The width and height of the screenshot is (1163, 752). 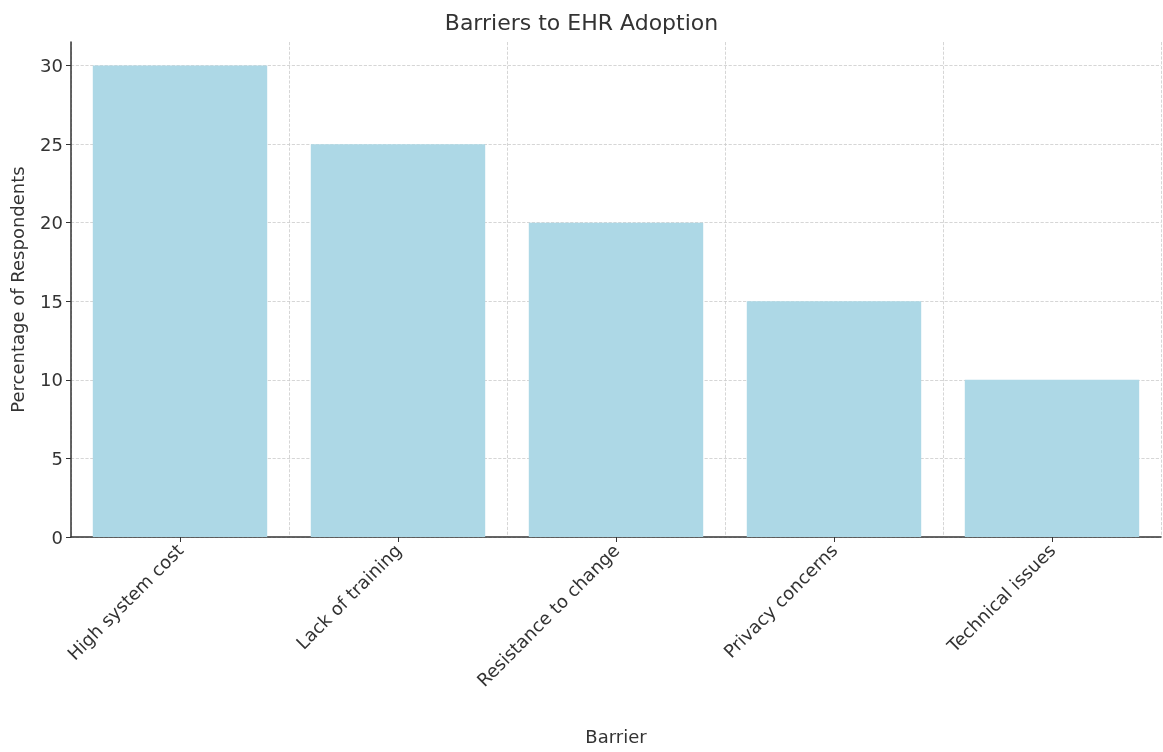 What do you see at coordinates (51, 301) in the screenshot?
I see `y-tick-label: 15` at bounding box center [51, 301].